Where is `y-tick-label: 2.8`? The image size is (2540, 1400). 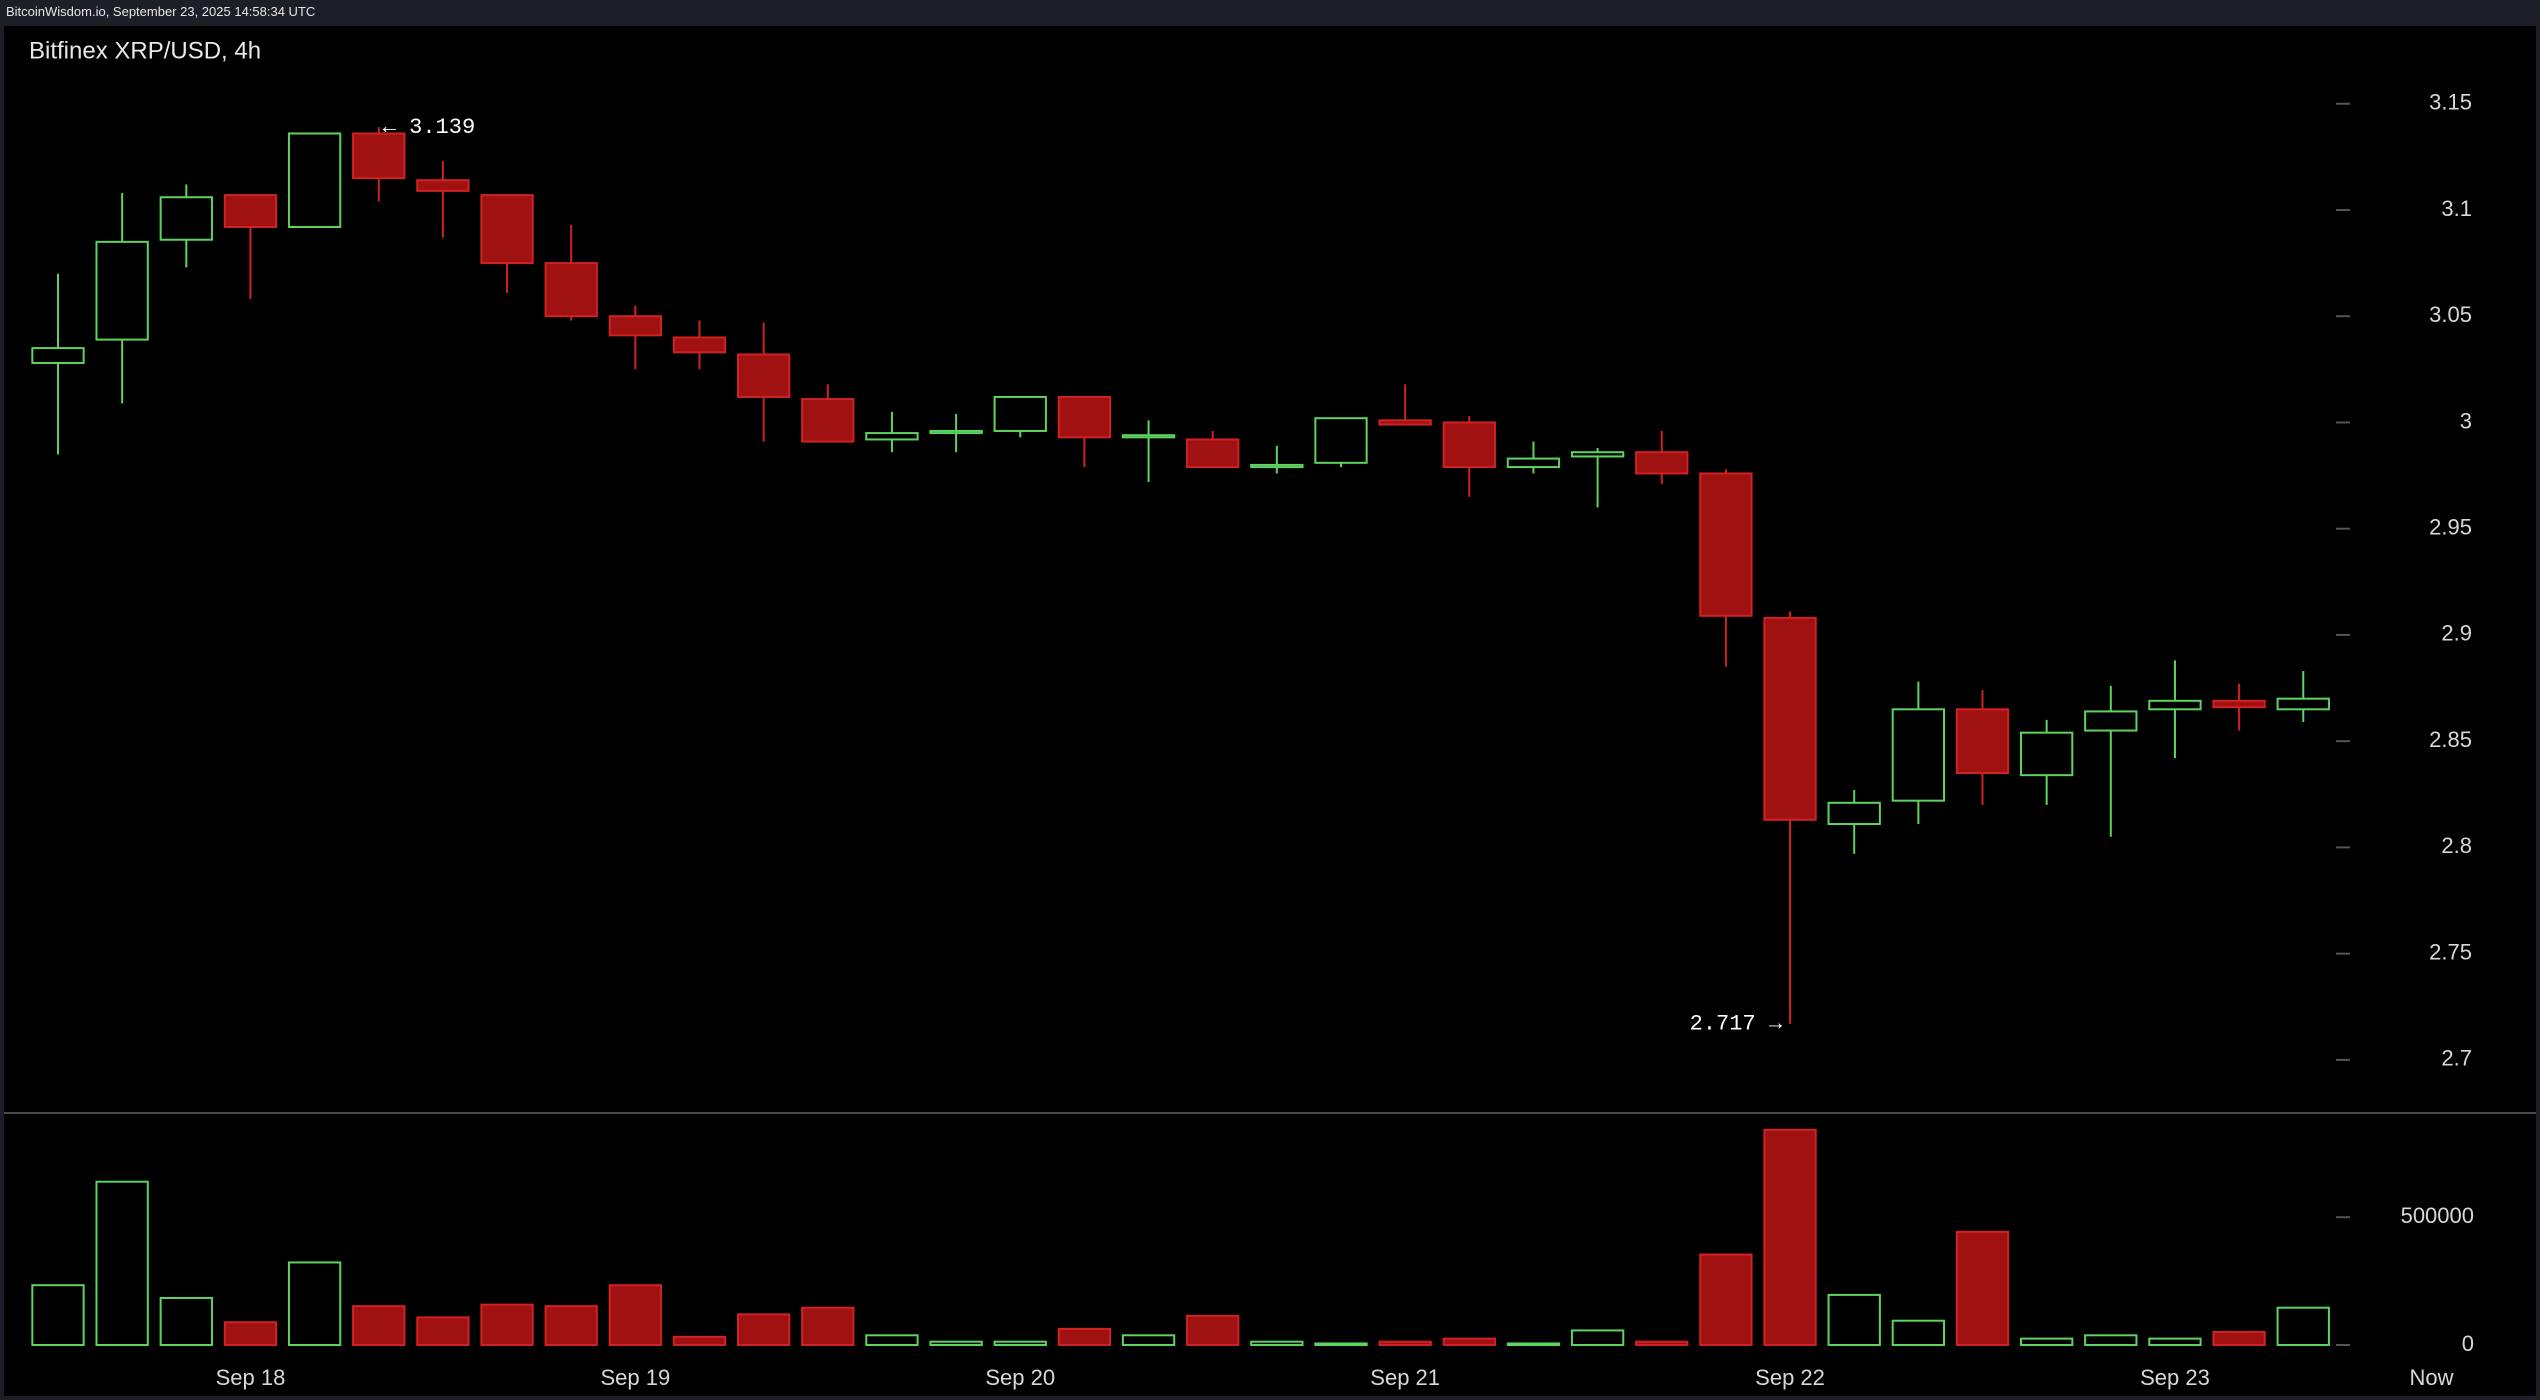
y-tick-label: 2.8 is located at coordinates (2456, 845).